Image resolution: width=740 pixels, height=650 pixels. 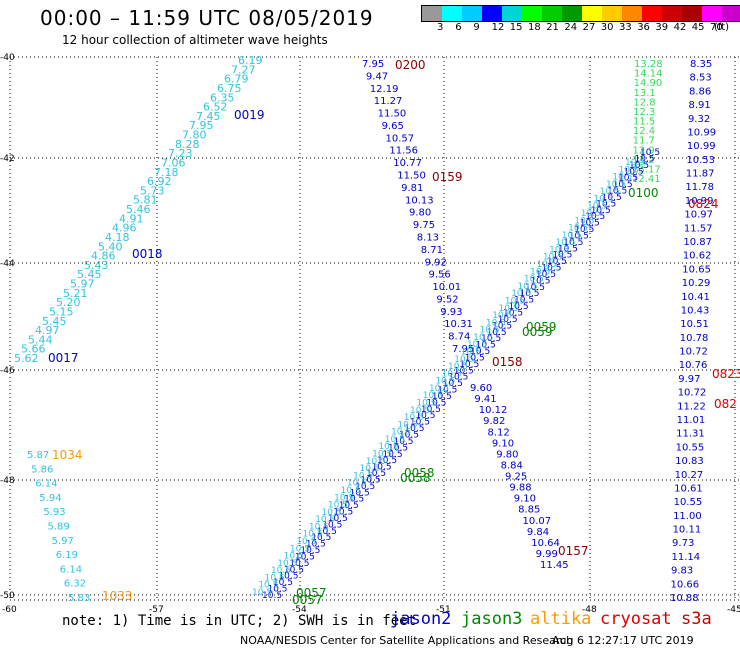 I want to click on lat-label: -42, so click(x=7, y=159).